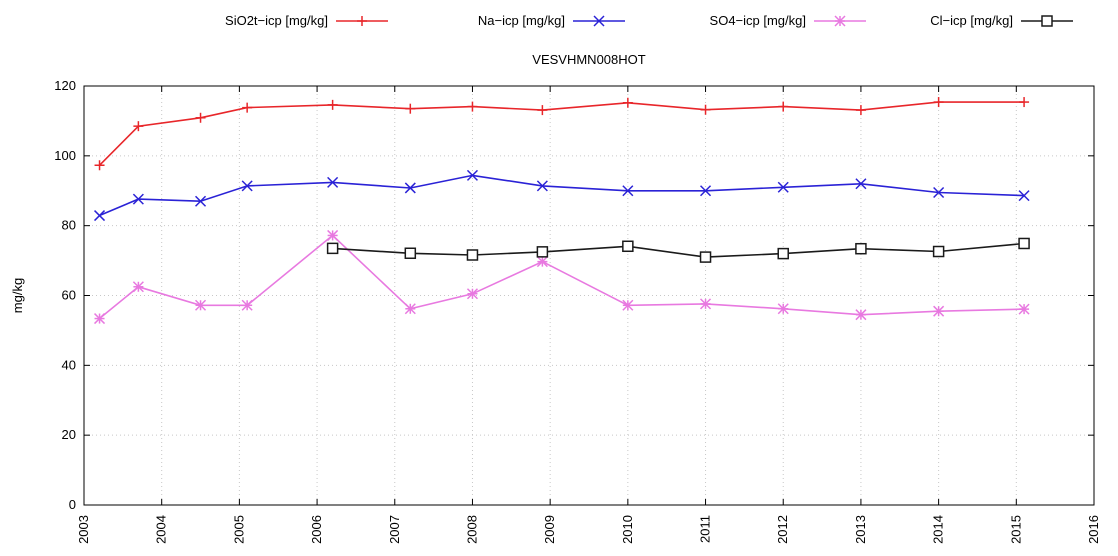  I want to click on series-star, so click(562, 277).